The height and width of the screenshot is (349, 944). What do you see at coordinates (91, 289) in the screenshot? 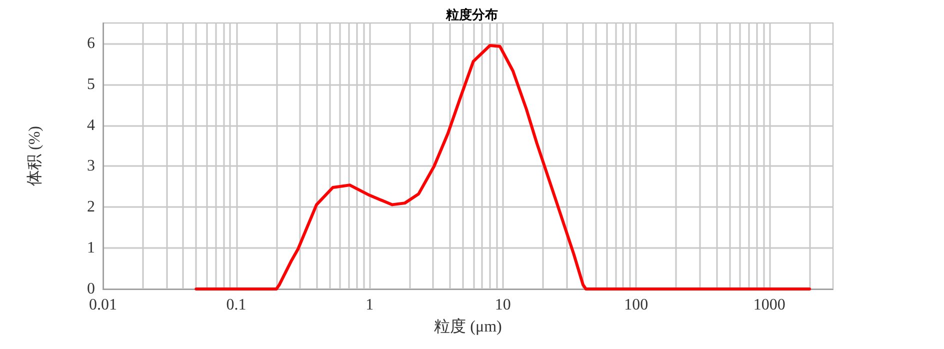
I see `y-tick-label: 0` at bounding box center [91, 289].